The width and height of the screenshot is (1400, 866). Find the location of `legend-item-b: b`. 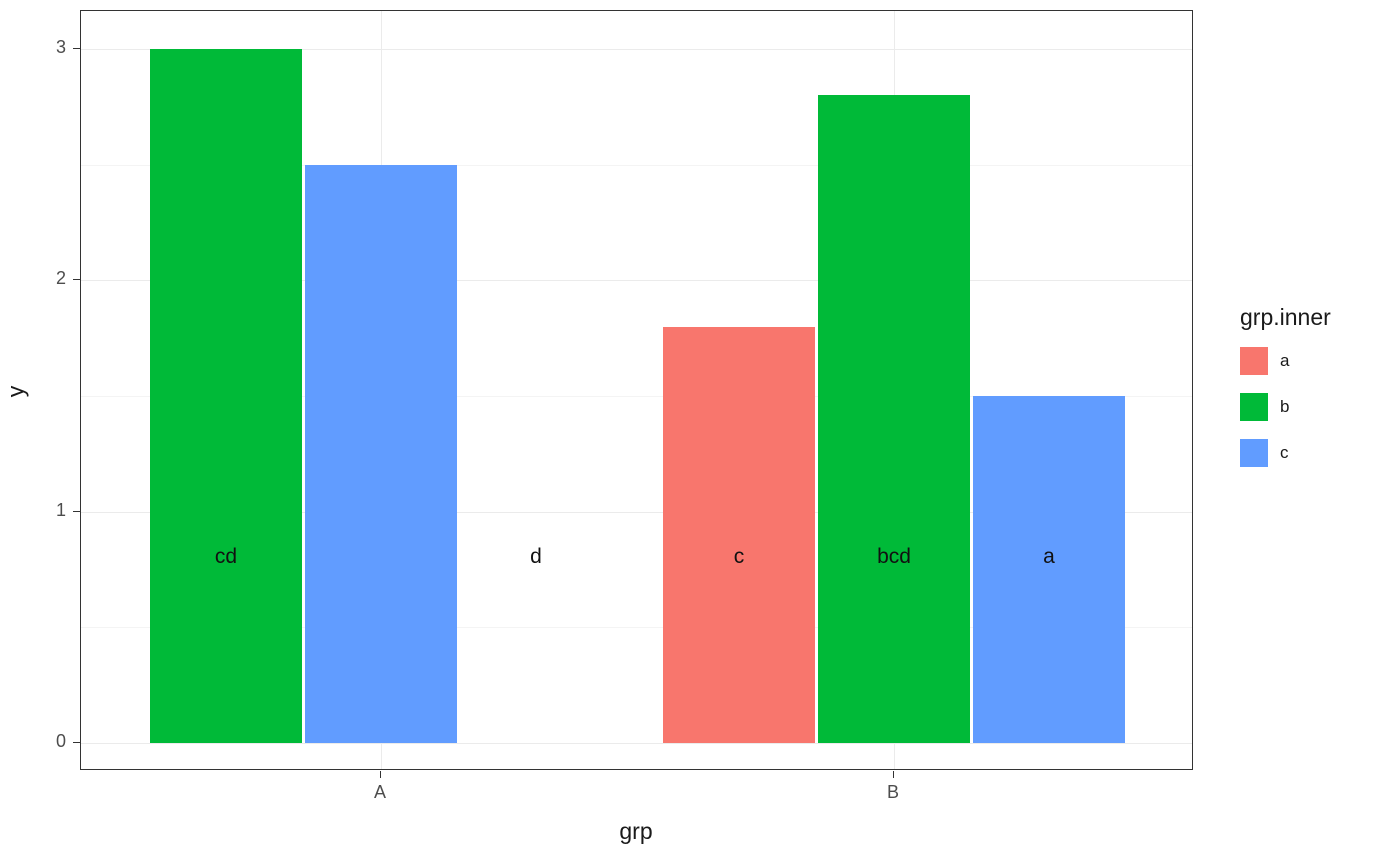

legend-item-b: b is located at coordinates (1285, 407).